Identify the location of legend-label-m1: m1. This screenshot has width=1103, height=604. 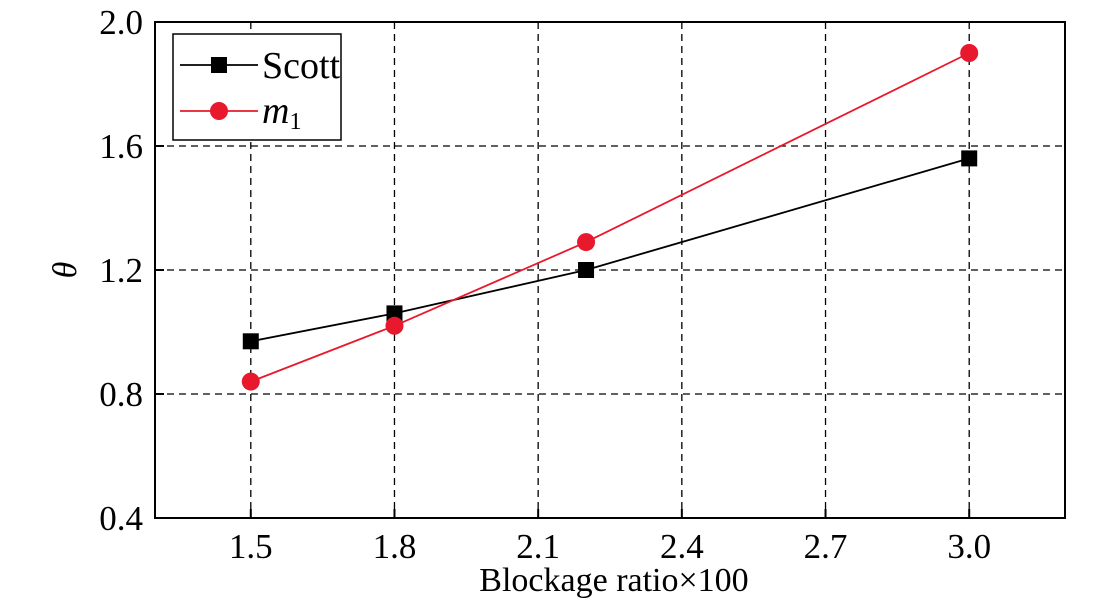
(281, 112).